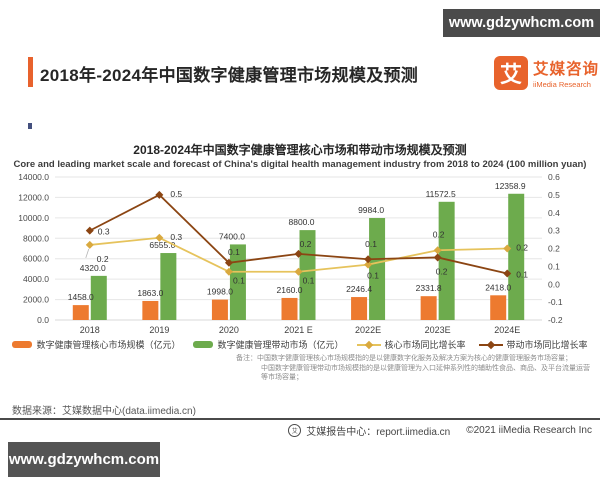 The height and width of the screenshot is (480, 600). I want to click on svg-text: 9984.0, so click(371, 210).